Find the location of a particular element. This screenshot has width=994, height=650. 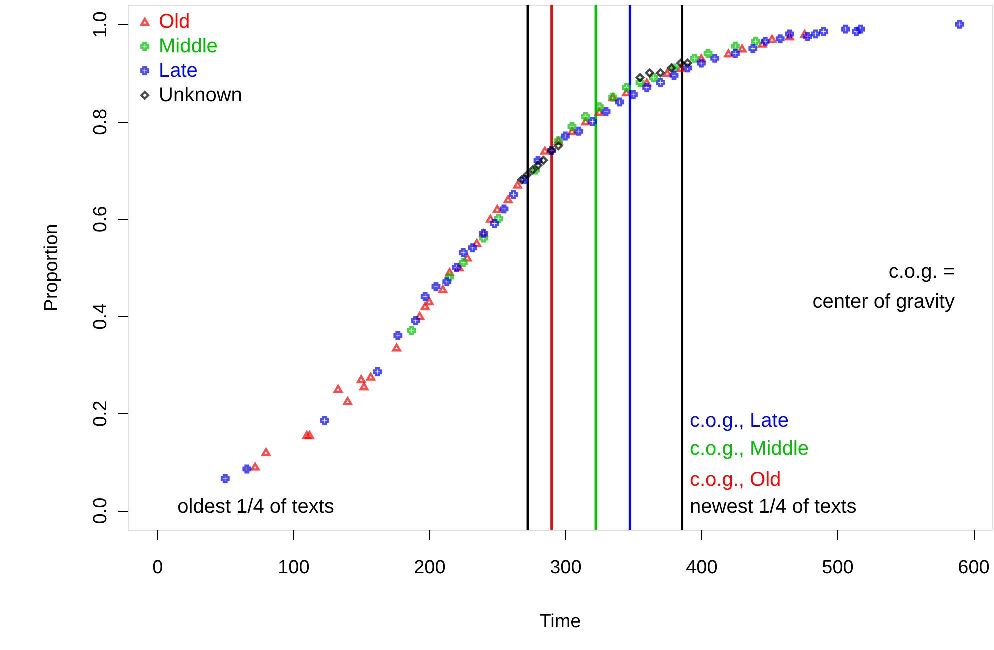

legend-label: Middle is located at coordinates (188, 47).